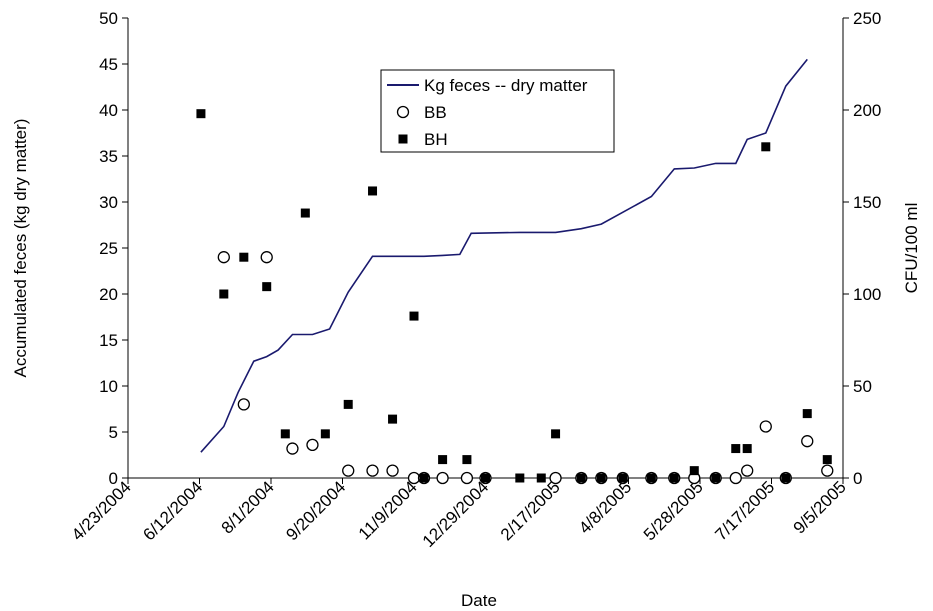 Image resolution: width=933 pixels, height=611 pixels. Describe the element at coordinates (101, 510) in the screenshot. I see `x-tick-label: 4/23/2004` at that location.